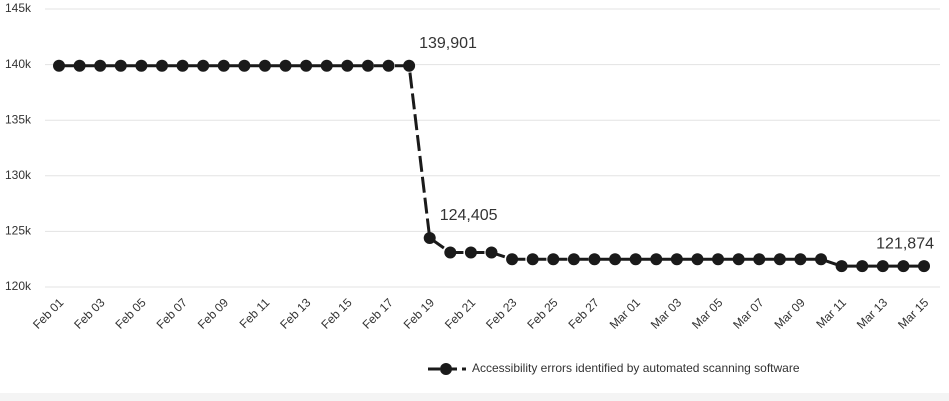  What do you see at coordinates (748, 313) in the screenshot?
I see `x-tick-label: Mar 07` at bounding box center [748, 313].